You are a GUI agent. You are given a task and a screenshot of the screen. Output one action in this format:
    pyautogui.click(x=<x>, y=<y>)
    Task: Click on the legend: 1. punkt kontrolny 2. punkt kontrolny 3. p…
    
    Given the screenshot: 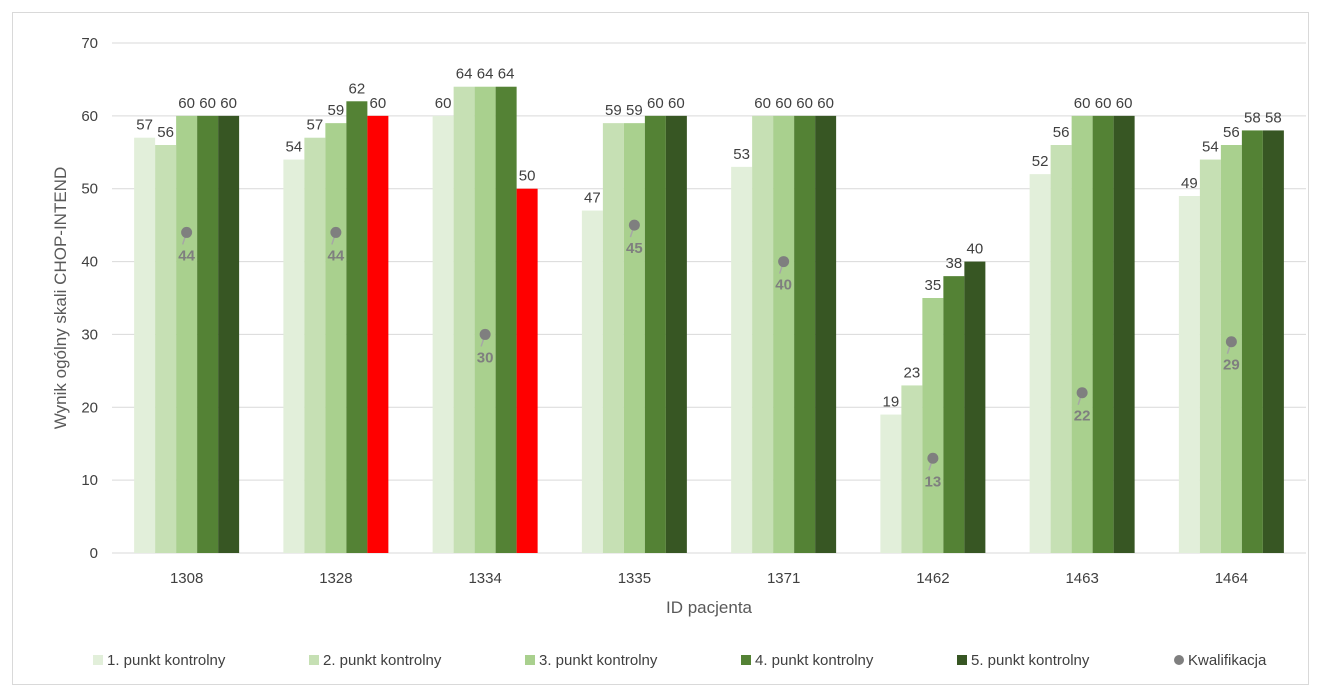 What is the action you would take?
    pyautogui.click(x=680, y=660)
    